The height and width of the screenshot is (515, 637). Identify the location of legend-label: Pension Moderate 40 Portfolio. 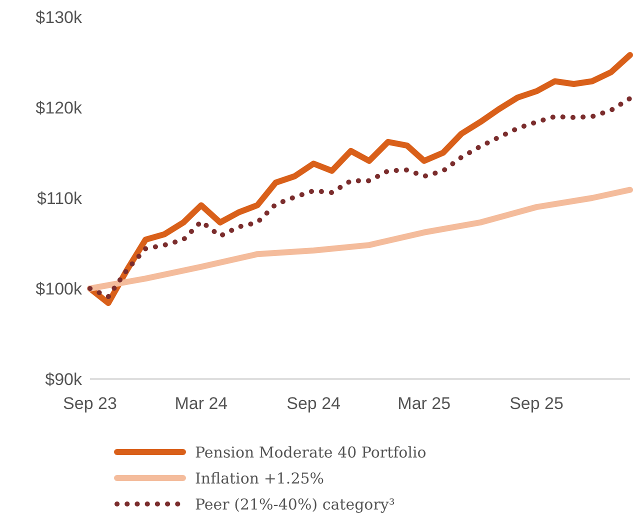
(310, 452).